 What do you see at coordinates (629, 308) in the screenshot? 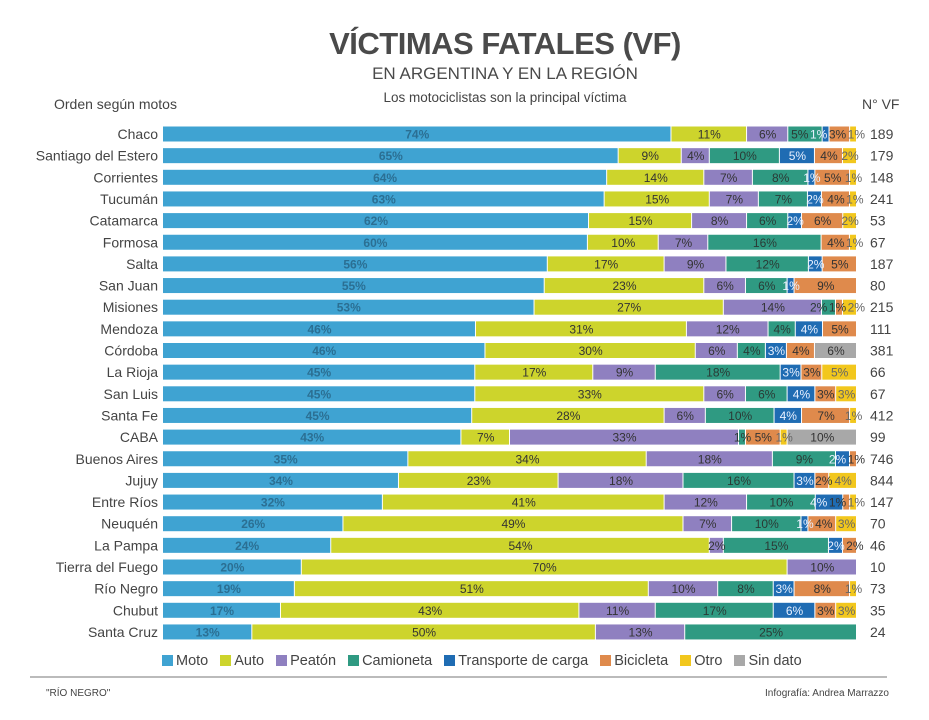
I see `data-label: 27%` at bounding box center [629, 308].